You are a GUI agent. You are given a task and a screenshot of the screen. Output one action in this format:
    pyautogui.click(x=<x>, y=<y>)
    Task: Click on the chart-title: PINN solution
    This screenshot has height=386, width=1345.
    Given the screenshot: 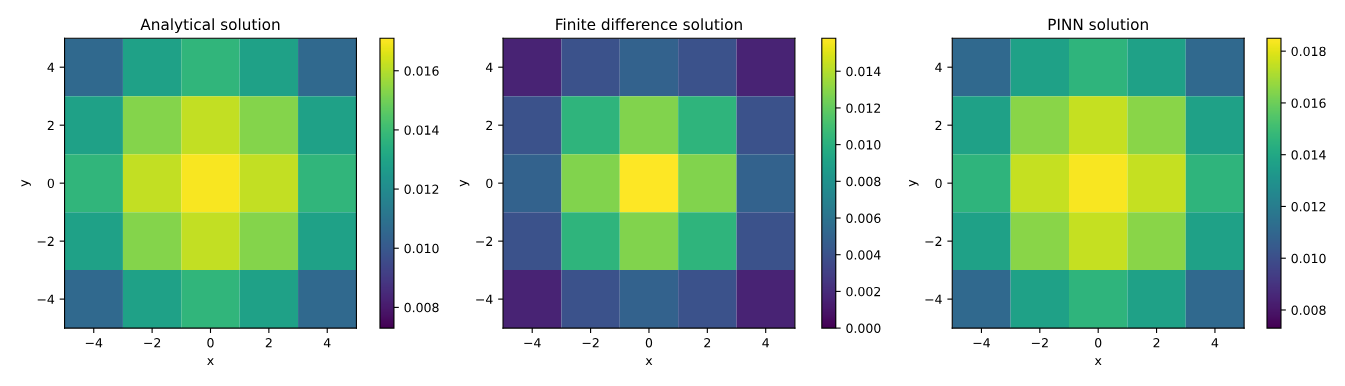 What is the action you would take?
    pyautogui.click(x=1098, y=24)
    